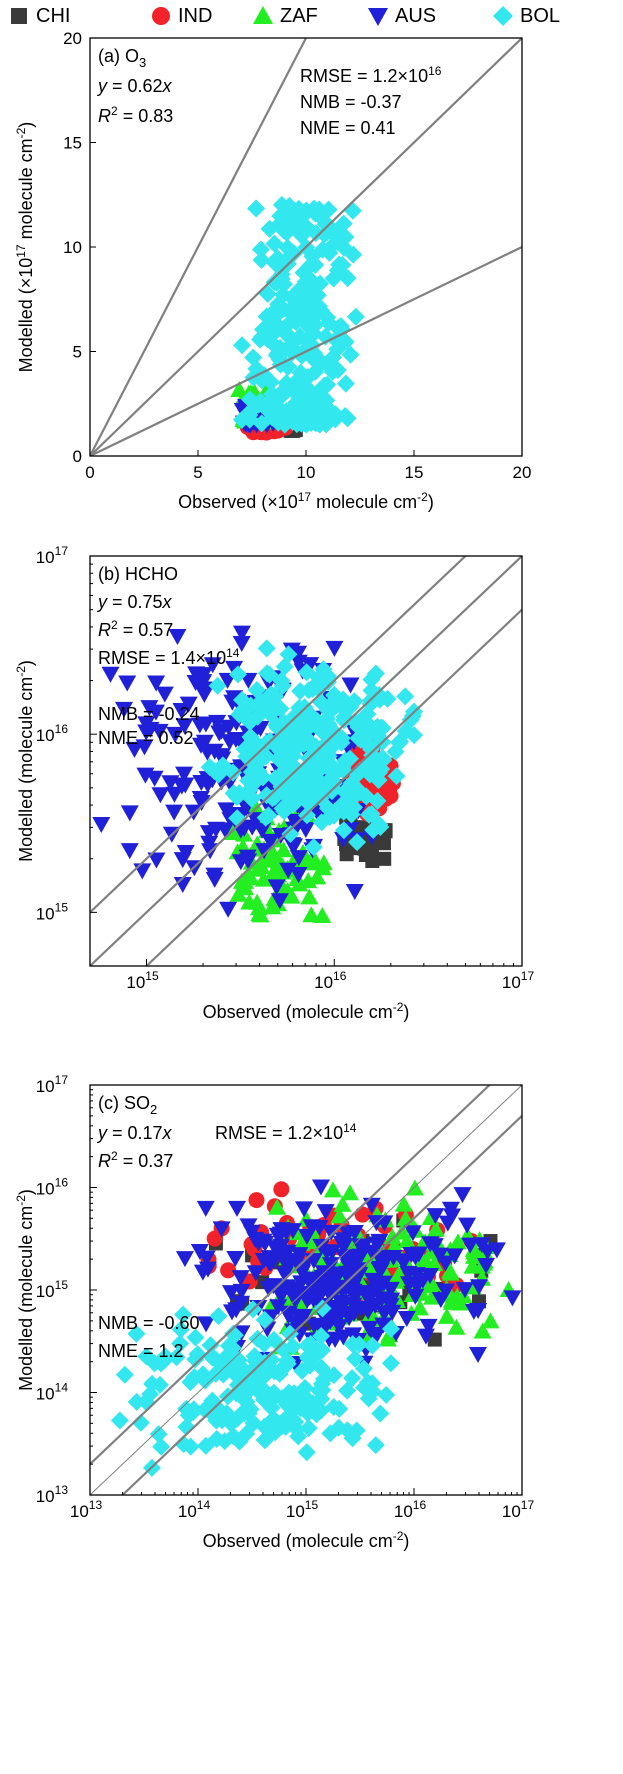 This screenshot has height=1774, width=623. I want to click on fit-equation: y = 0.17x, so click(134, 1133).